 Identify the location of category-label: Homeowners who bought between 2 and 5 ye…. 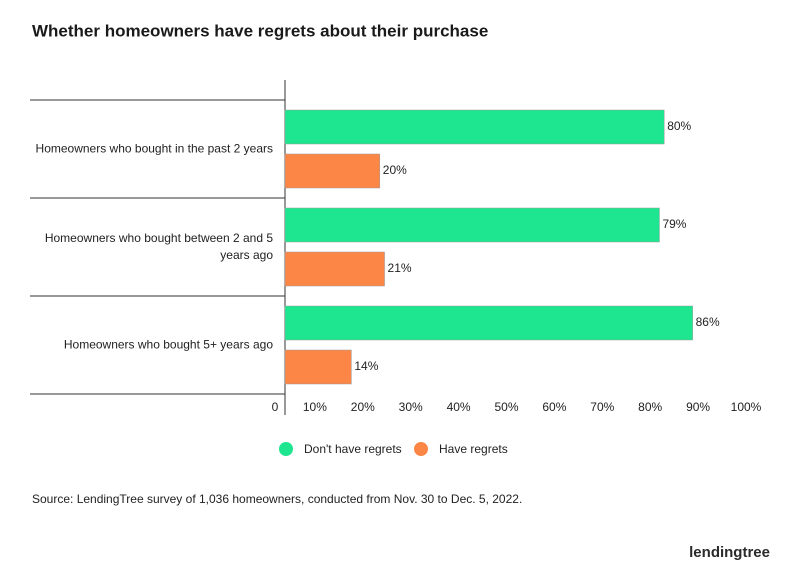
(158, 246).